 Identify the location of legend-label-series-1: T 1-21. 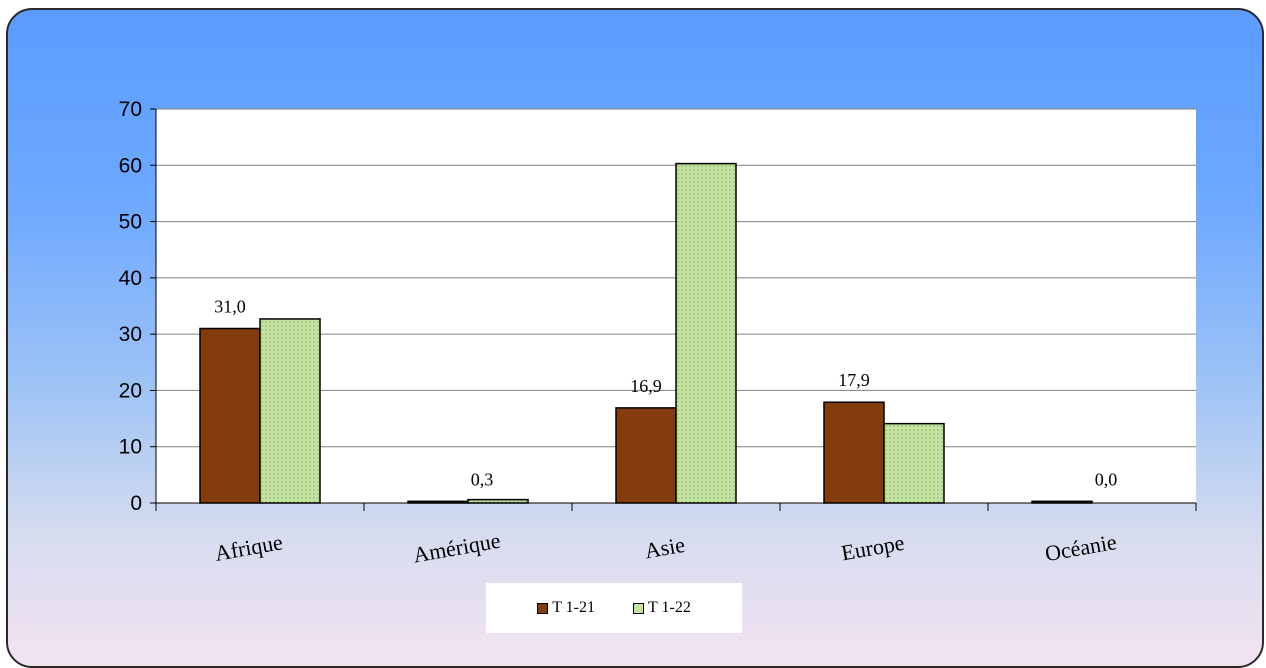
(573, 607).